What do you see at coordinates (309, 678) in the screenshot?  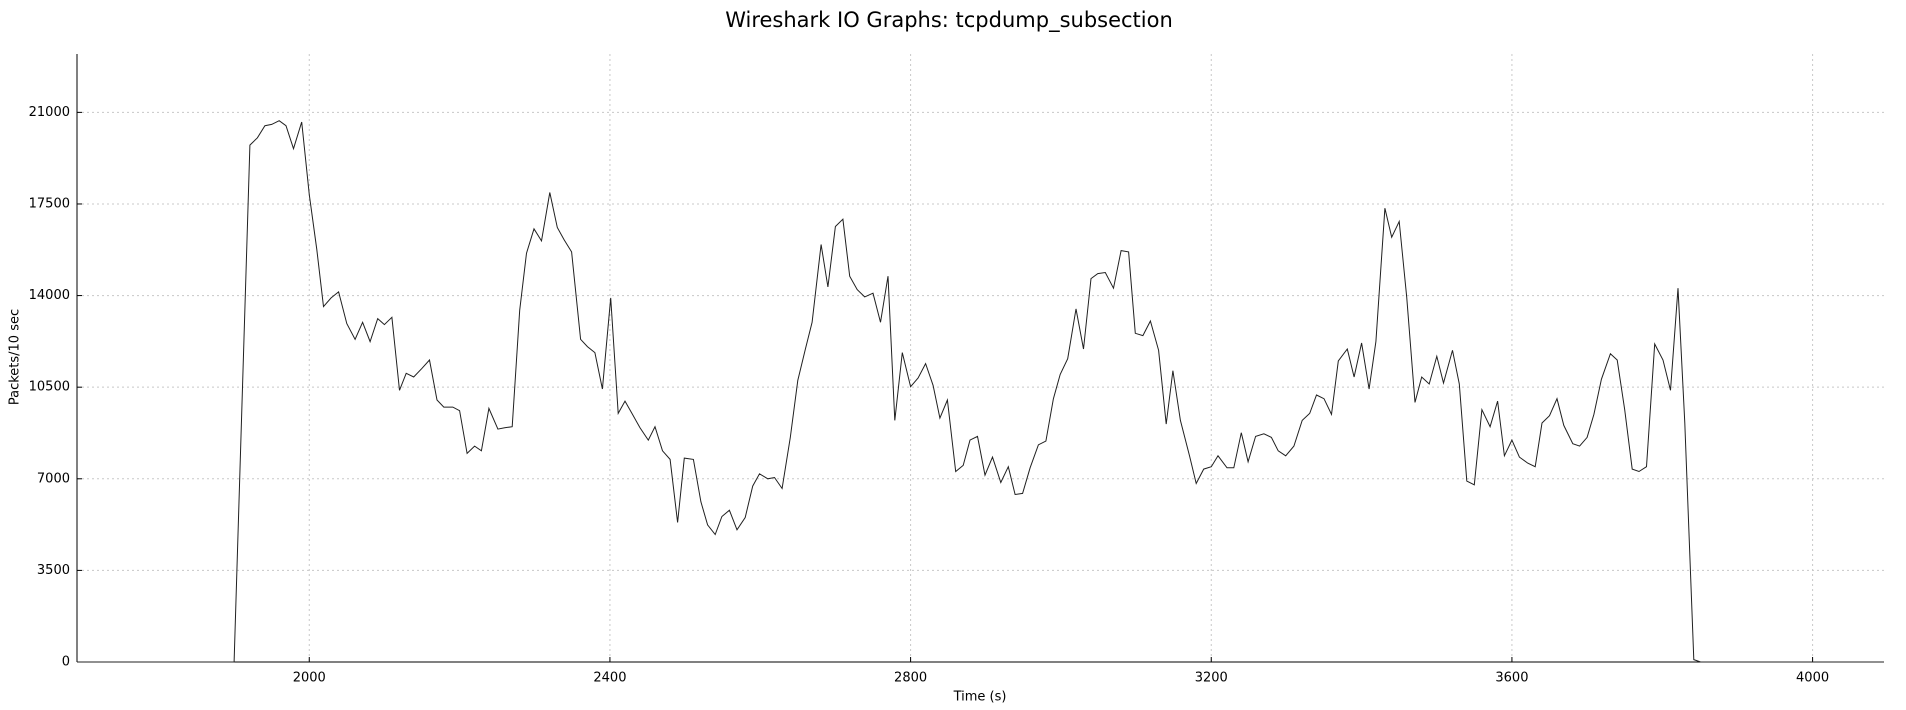 I see `x-tick-label: 2000` at bounding box center [309, 678].